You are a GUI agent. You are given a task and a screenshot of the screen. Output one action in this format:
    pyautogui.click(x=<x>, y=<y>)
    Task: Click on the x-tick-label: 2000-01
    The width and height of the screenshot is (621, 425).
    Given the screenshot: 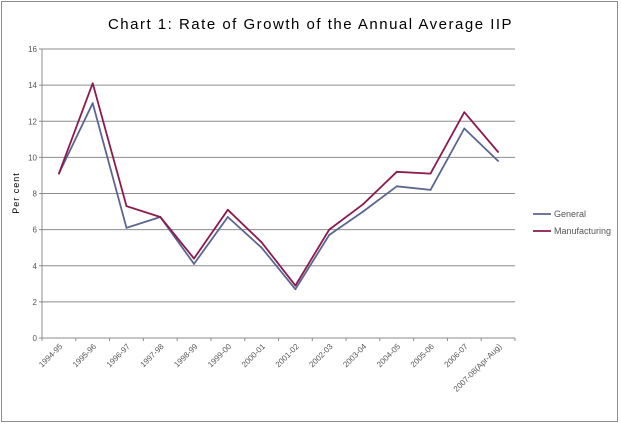 What is the action you would take?
    pyautogui.click(x=254, y=356)
    